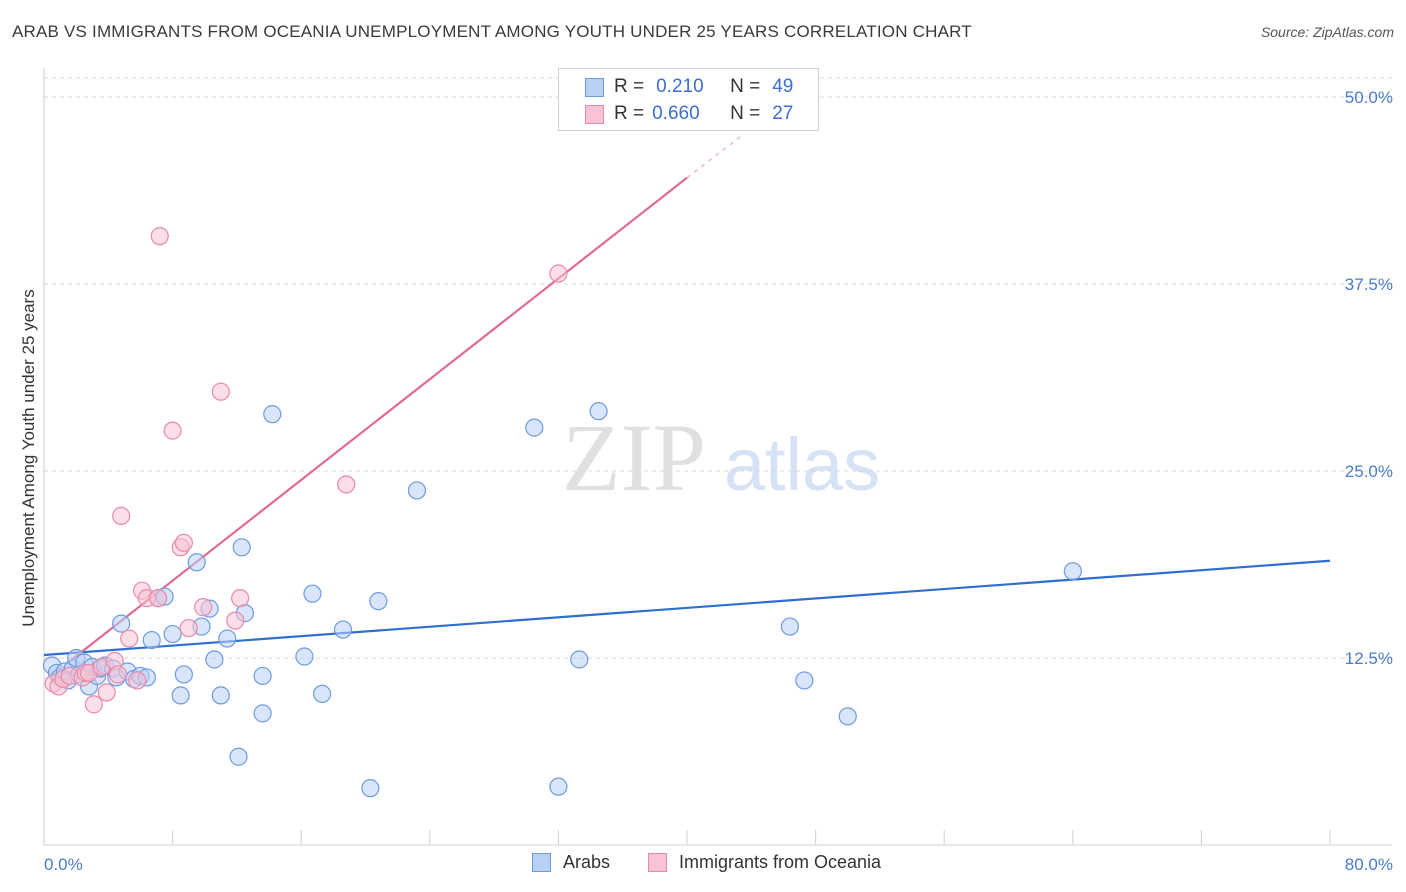 The image size is (1406, 892). Describe the element at coordinates (634, 457) in the screenshot. I see `watermark-zip: ZIP` at that location.